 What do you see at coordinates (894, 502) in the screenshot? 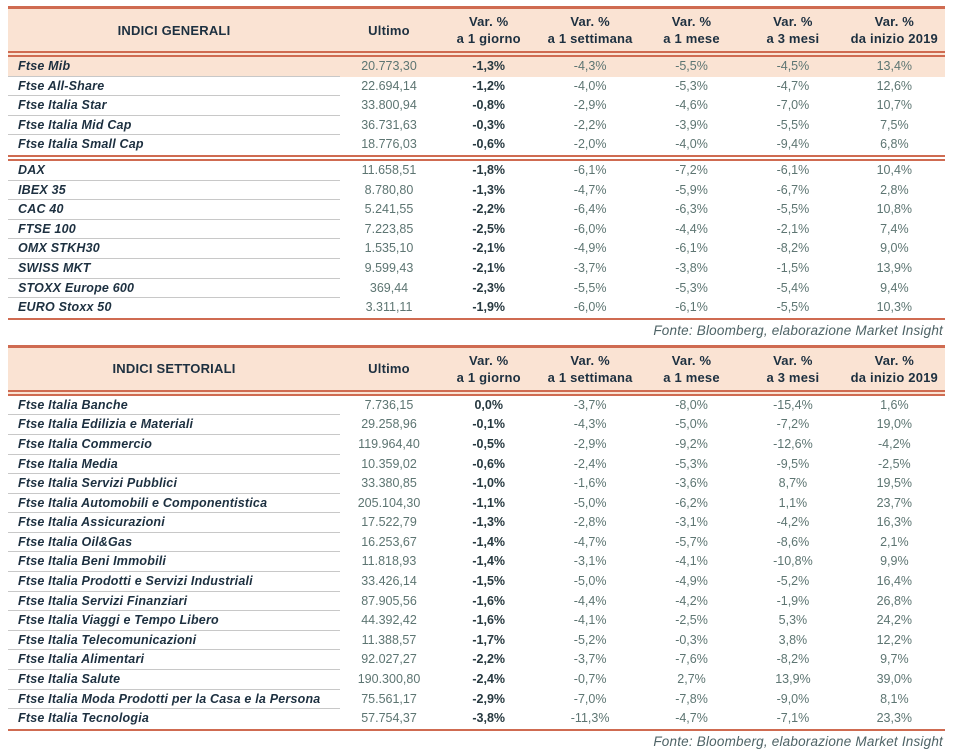
I see `var-ytd-value: 23,7%` at bounding box center [894, 502].